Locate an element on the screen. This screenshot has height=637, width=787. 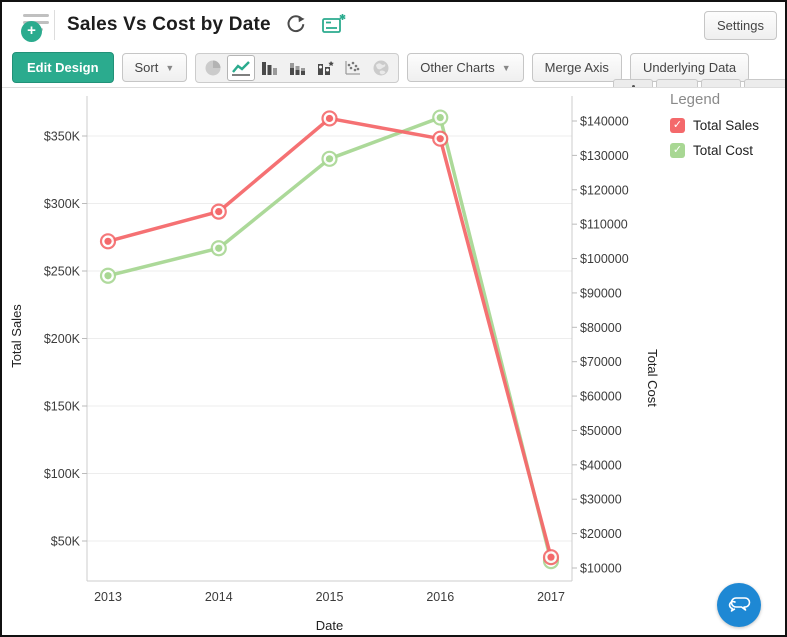
svg-text: $60000 is located at coordinates (601, 397).